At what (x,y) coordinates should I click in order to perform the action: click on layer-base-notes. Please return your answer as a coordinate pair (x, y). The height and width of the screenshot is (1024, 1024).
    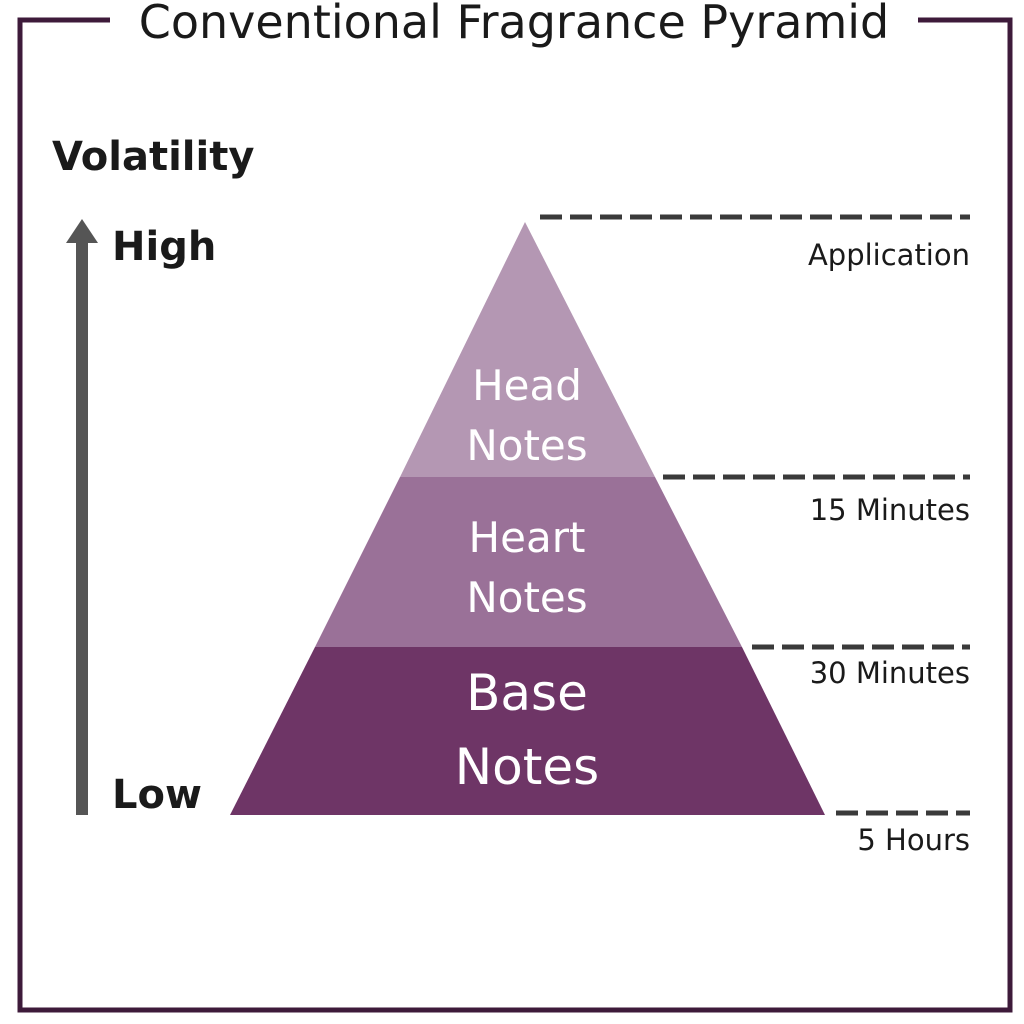
    Looking at the image, I should click on (527, 731).